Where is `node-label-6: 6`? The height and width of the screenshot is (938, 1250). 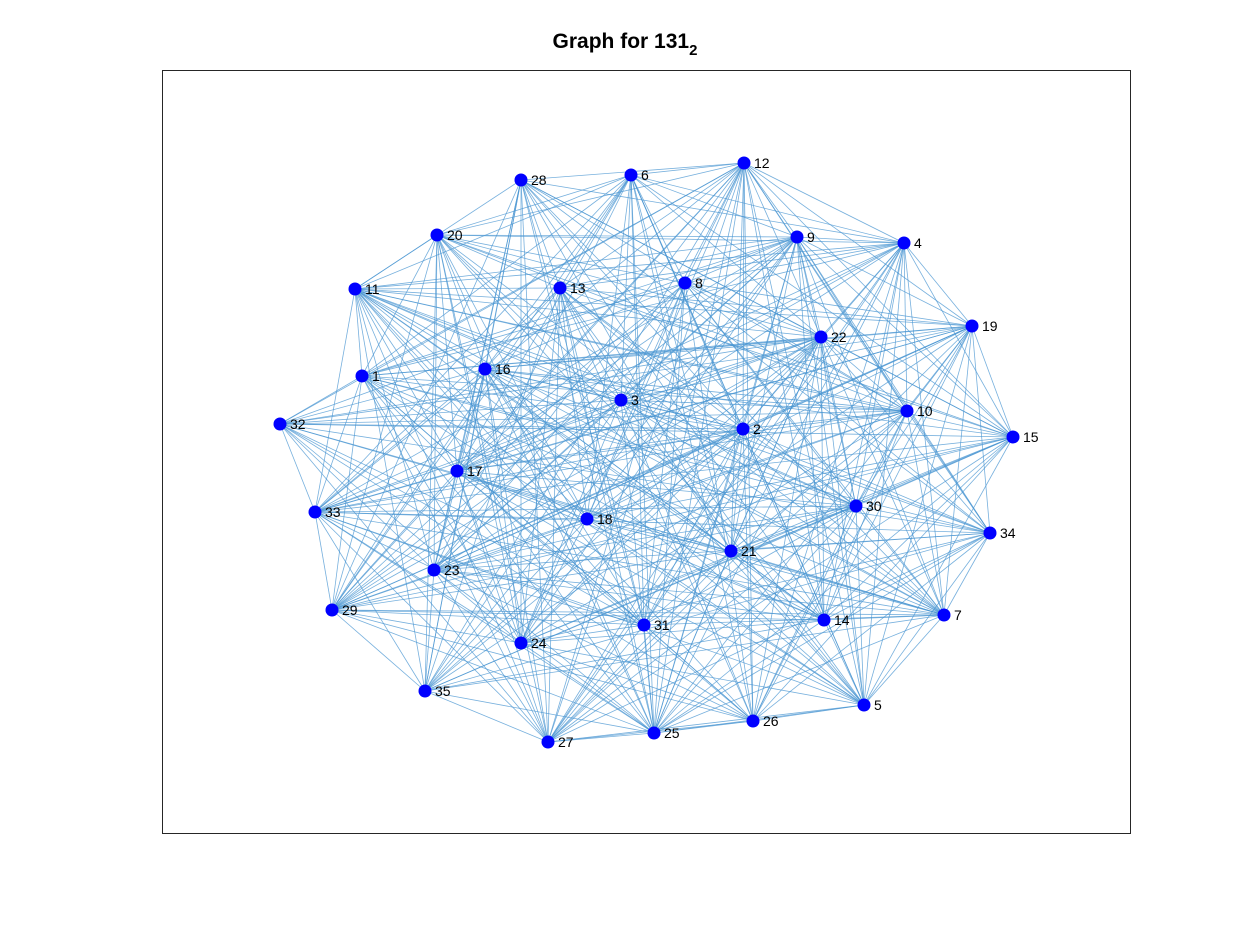 node-label-6: 6 is located at coordinates (645, 175).